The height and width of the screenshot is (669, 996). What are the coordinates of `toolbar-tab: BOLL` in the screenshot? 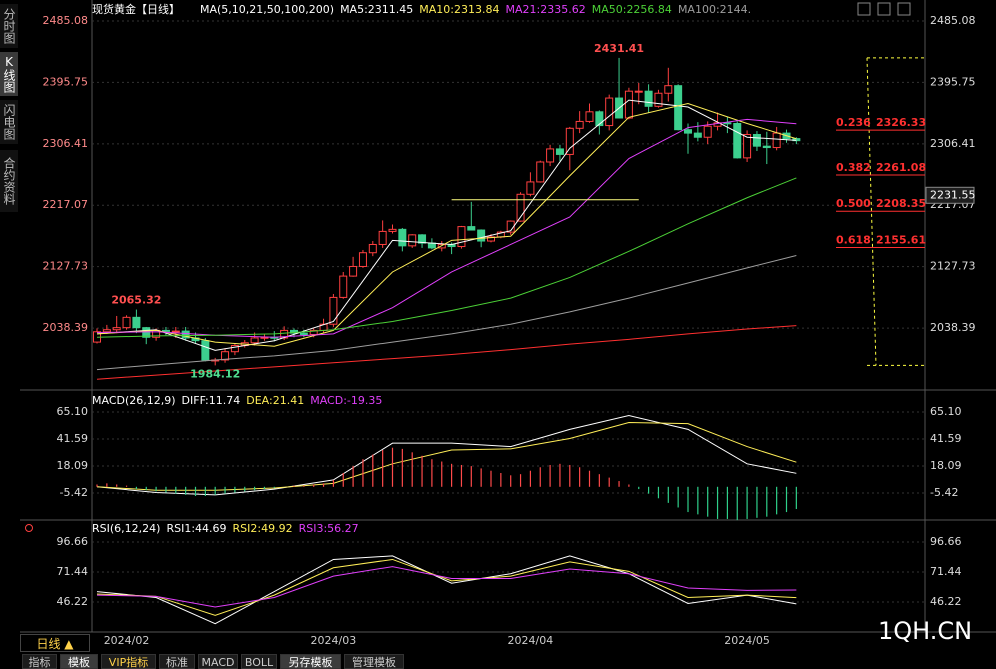 It's located at (259, 661).